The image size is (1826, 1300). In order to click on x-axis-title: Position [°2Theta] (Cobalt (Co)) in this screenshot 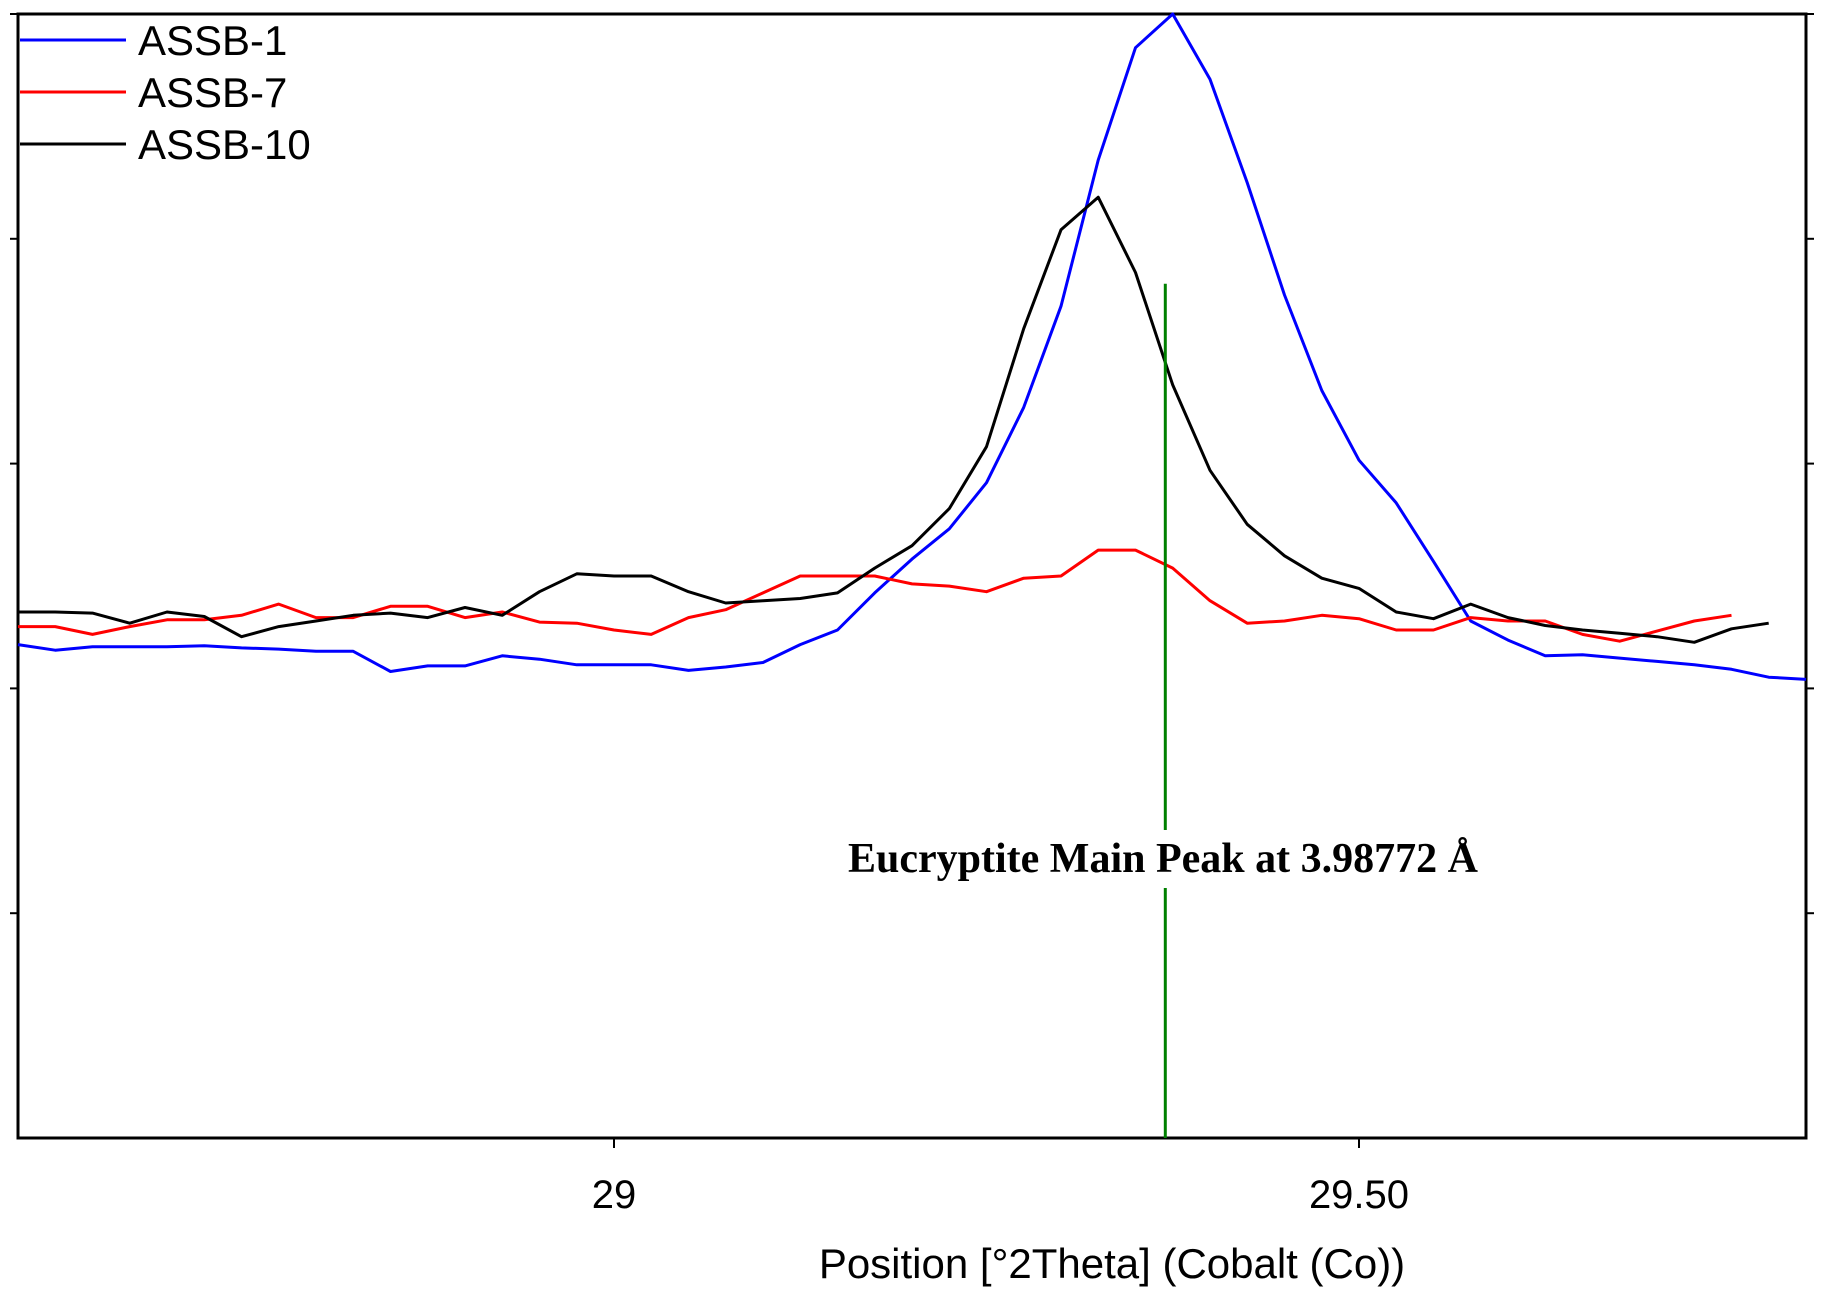, I will do `click(1112, 1263)`.